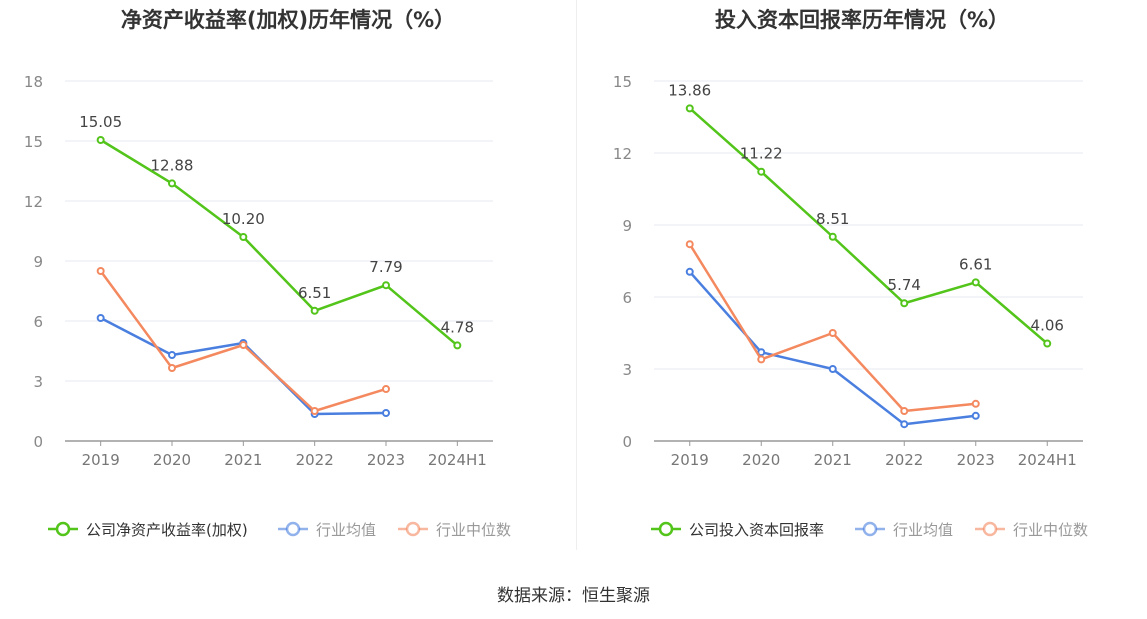 The image size is (1147, 619). Describe the element at coordinates (172, 165) in the screenshot. I see `data-label: 12.88` at that location.